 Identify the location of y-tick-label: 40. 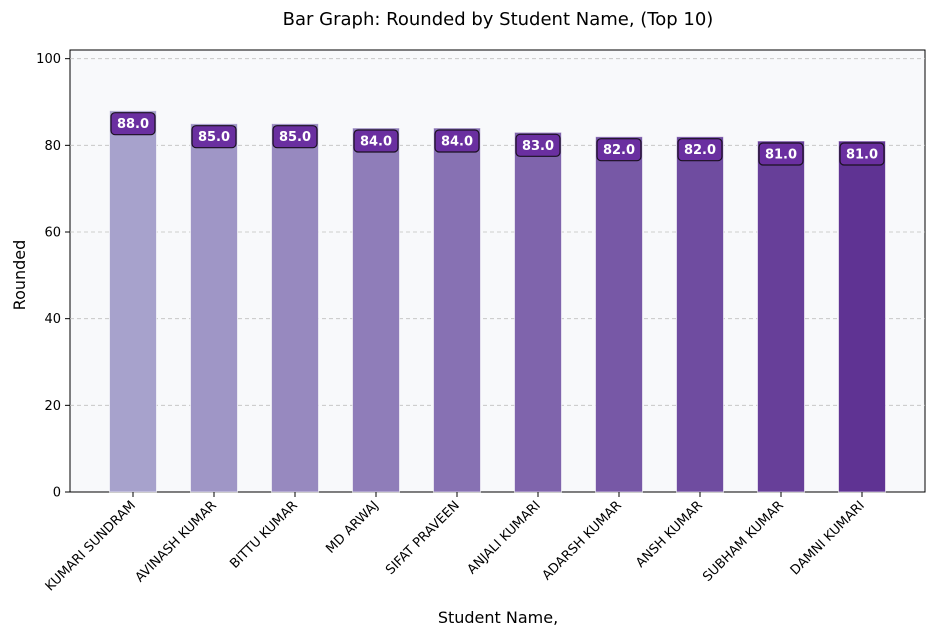
(52, 319).